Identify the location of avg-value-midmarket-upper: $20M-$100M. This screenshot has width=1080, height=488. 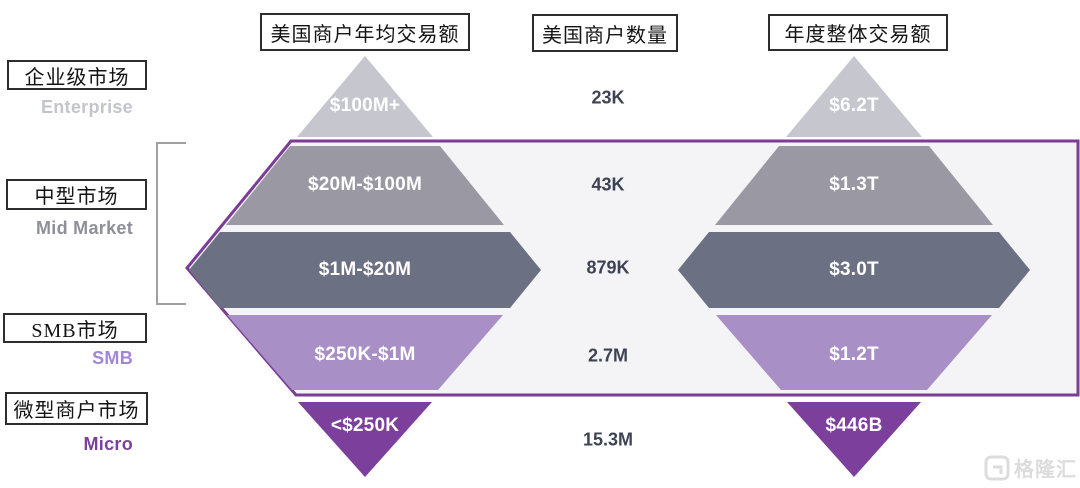
(365, 184).